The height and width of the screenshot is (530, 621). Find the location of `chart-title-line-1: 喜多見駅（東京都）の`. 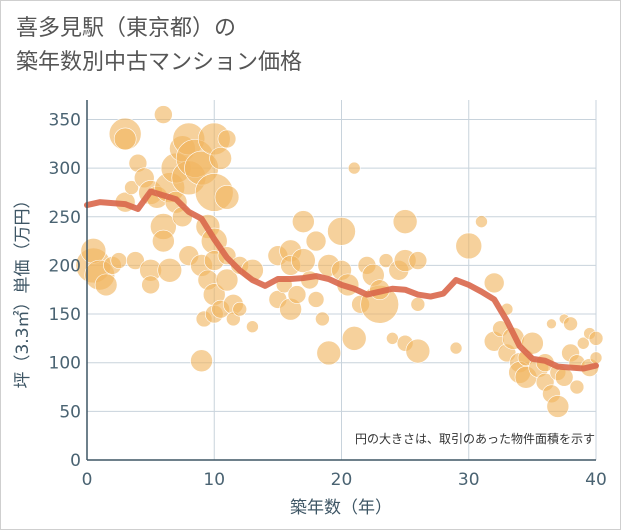

chart-title-line-1: 喜多見駅（東京都）の is located at coordinates (126, 28).